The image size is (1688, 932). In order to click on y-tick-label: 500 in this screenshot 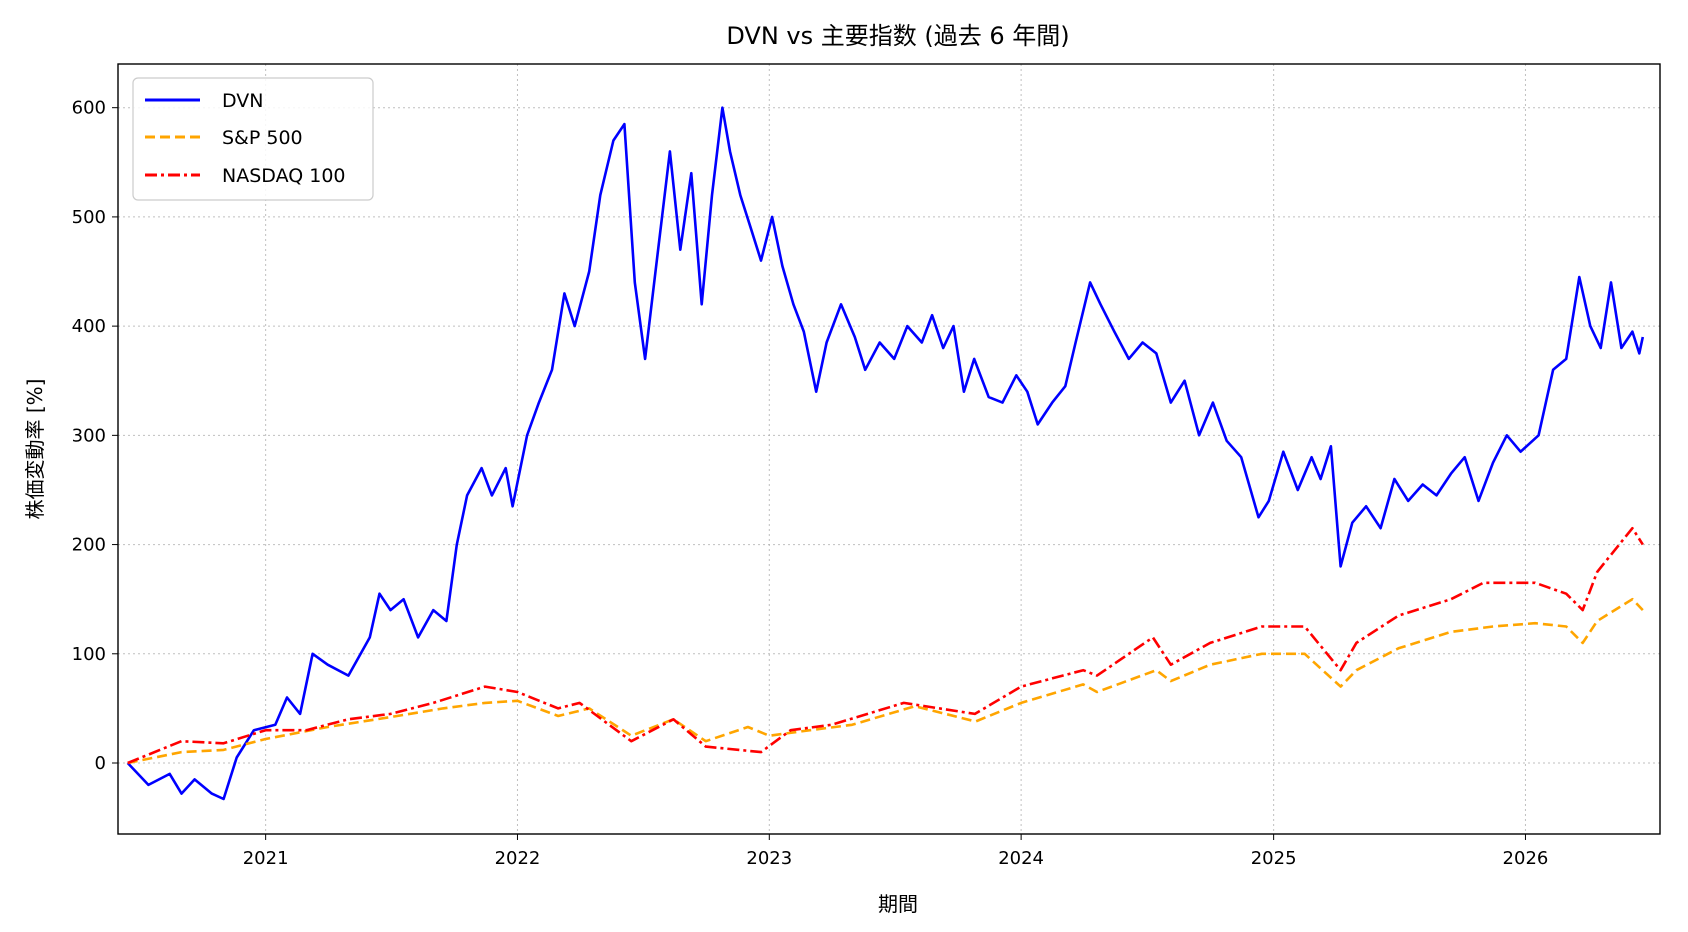, I will do `click(89, 217)`.